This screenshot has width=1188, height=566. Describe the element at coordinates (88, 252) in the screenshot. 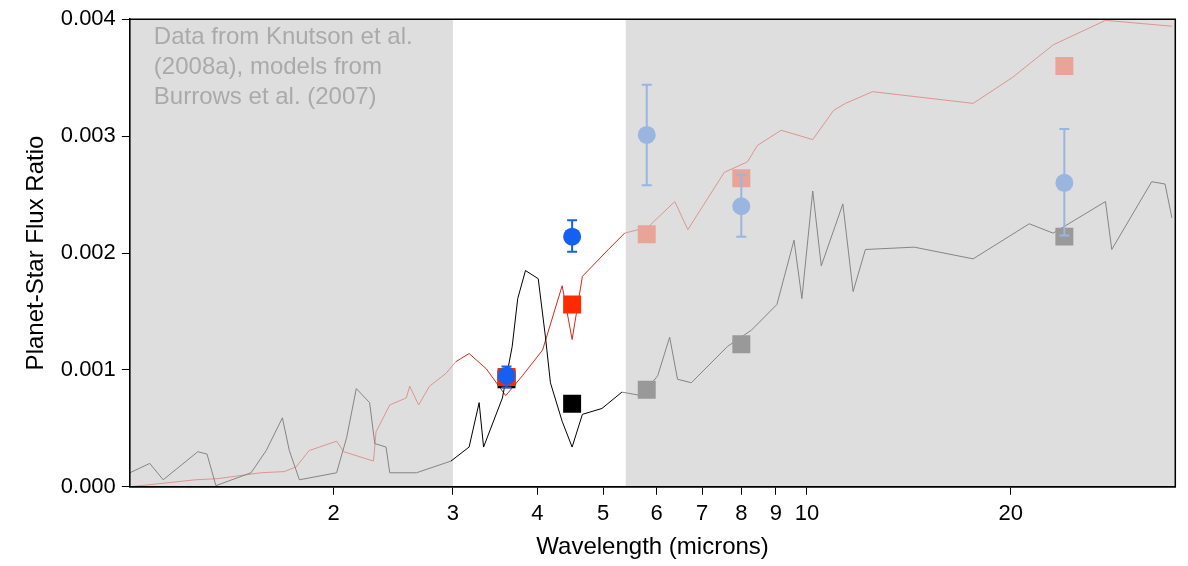

I see `y-tick-label: 0.002` at that location.